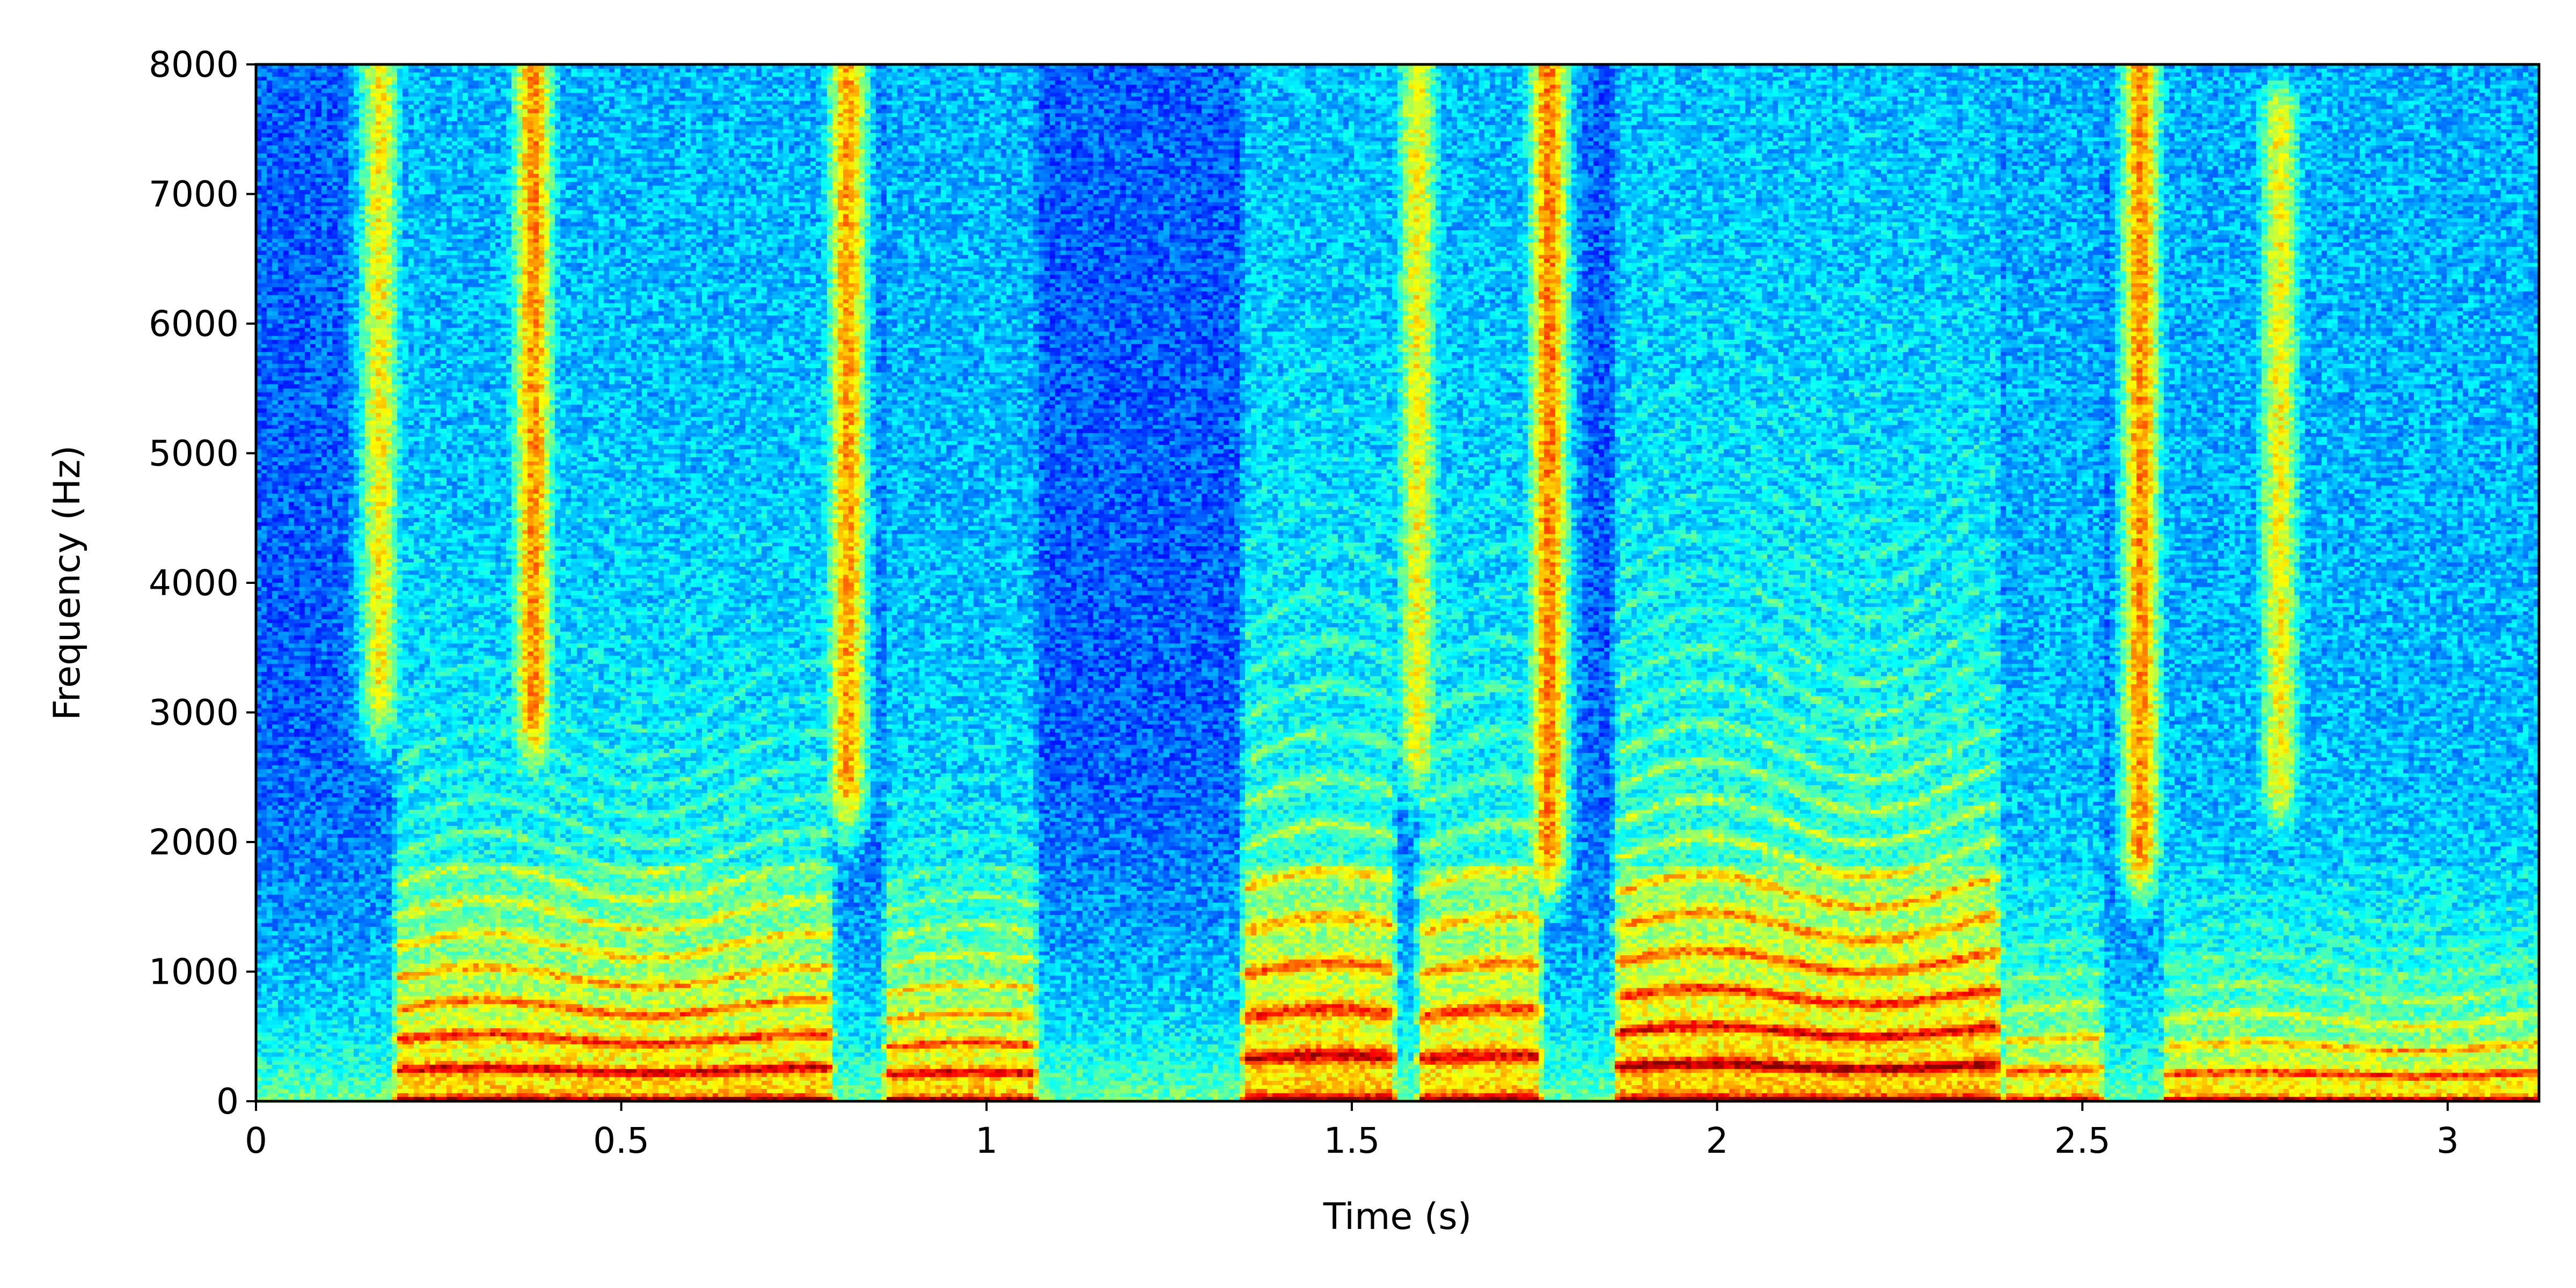  Describe the element at coordinates (194, 324) in the screenshot. I see `y-tick-label: 6000` at that location.